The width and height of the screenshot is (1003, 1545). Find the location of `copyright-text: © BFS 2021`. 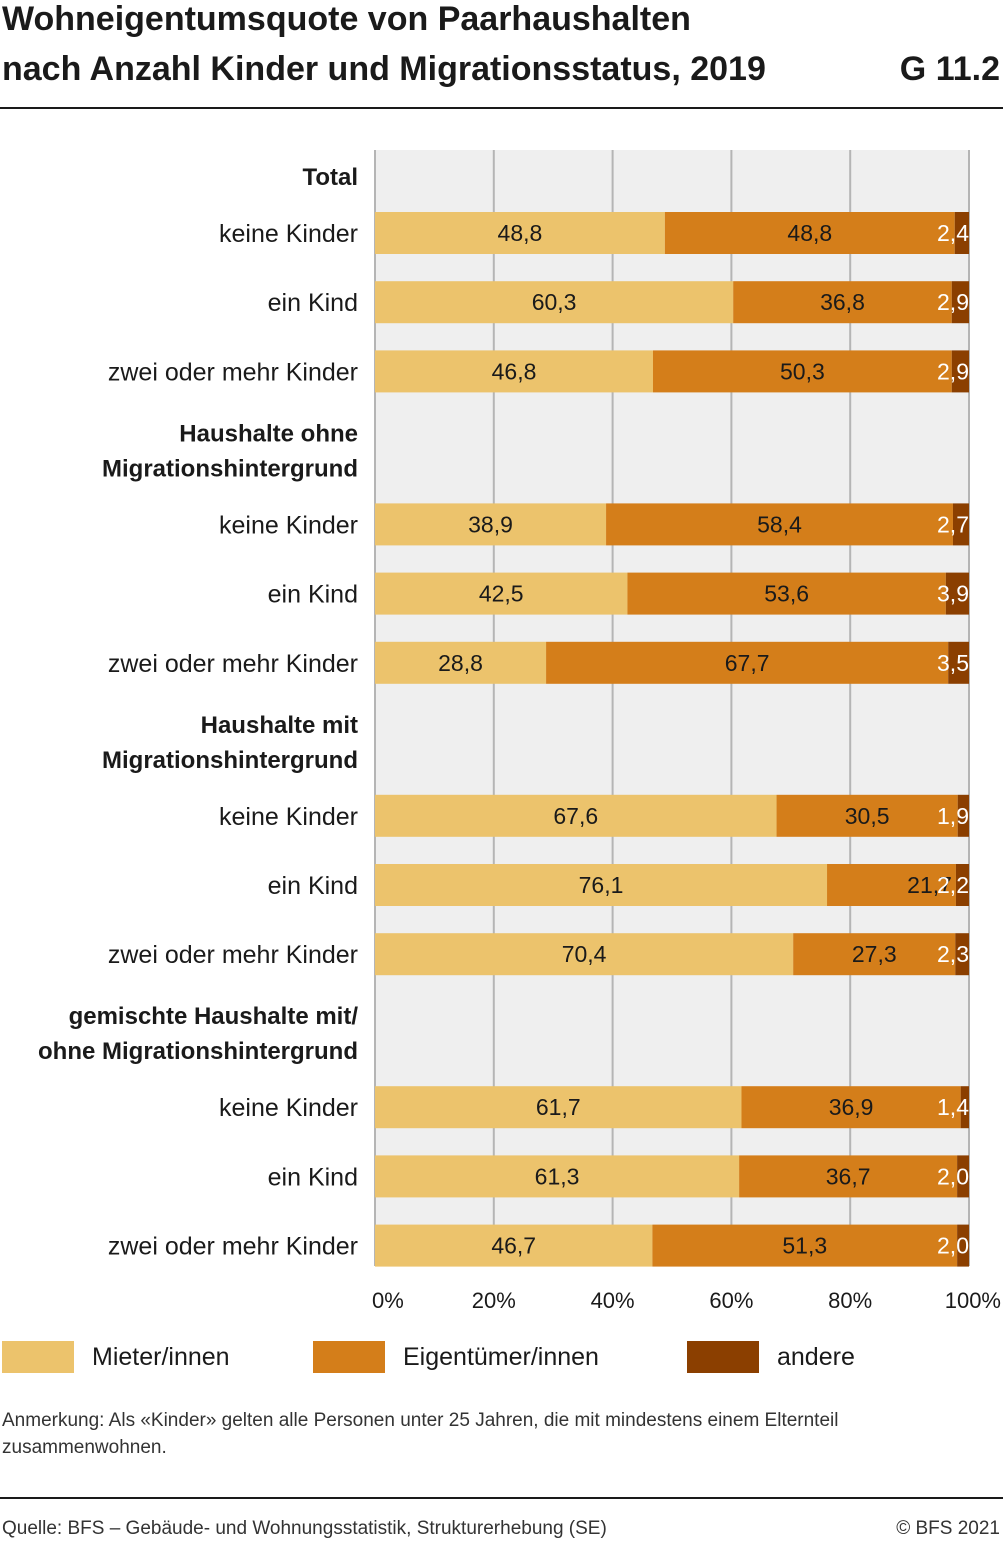

copyright-text: © BFS 2021 is located at coordinates (948, 1528).